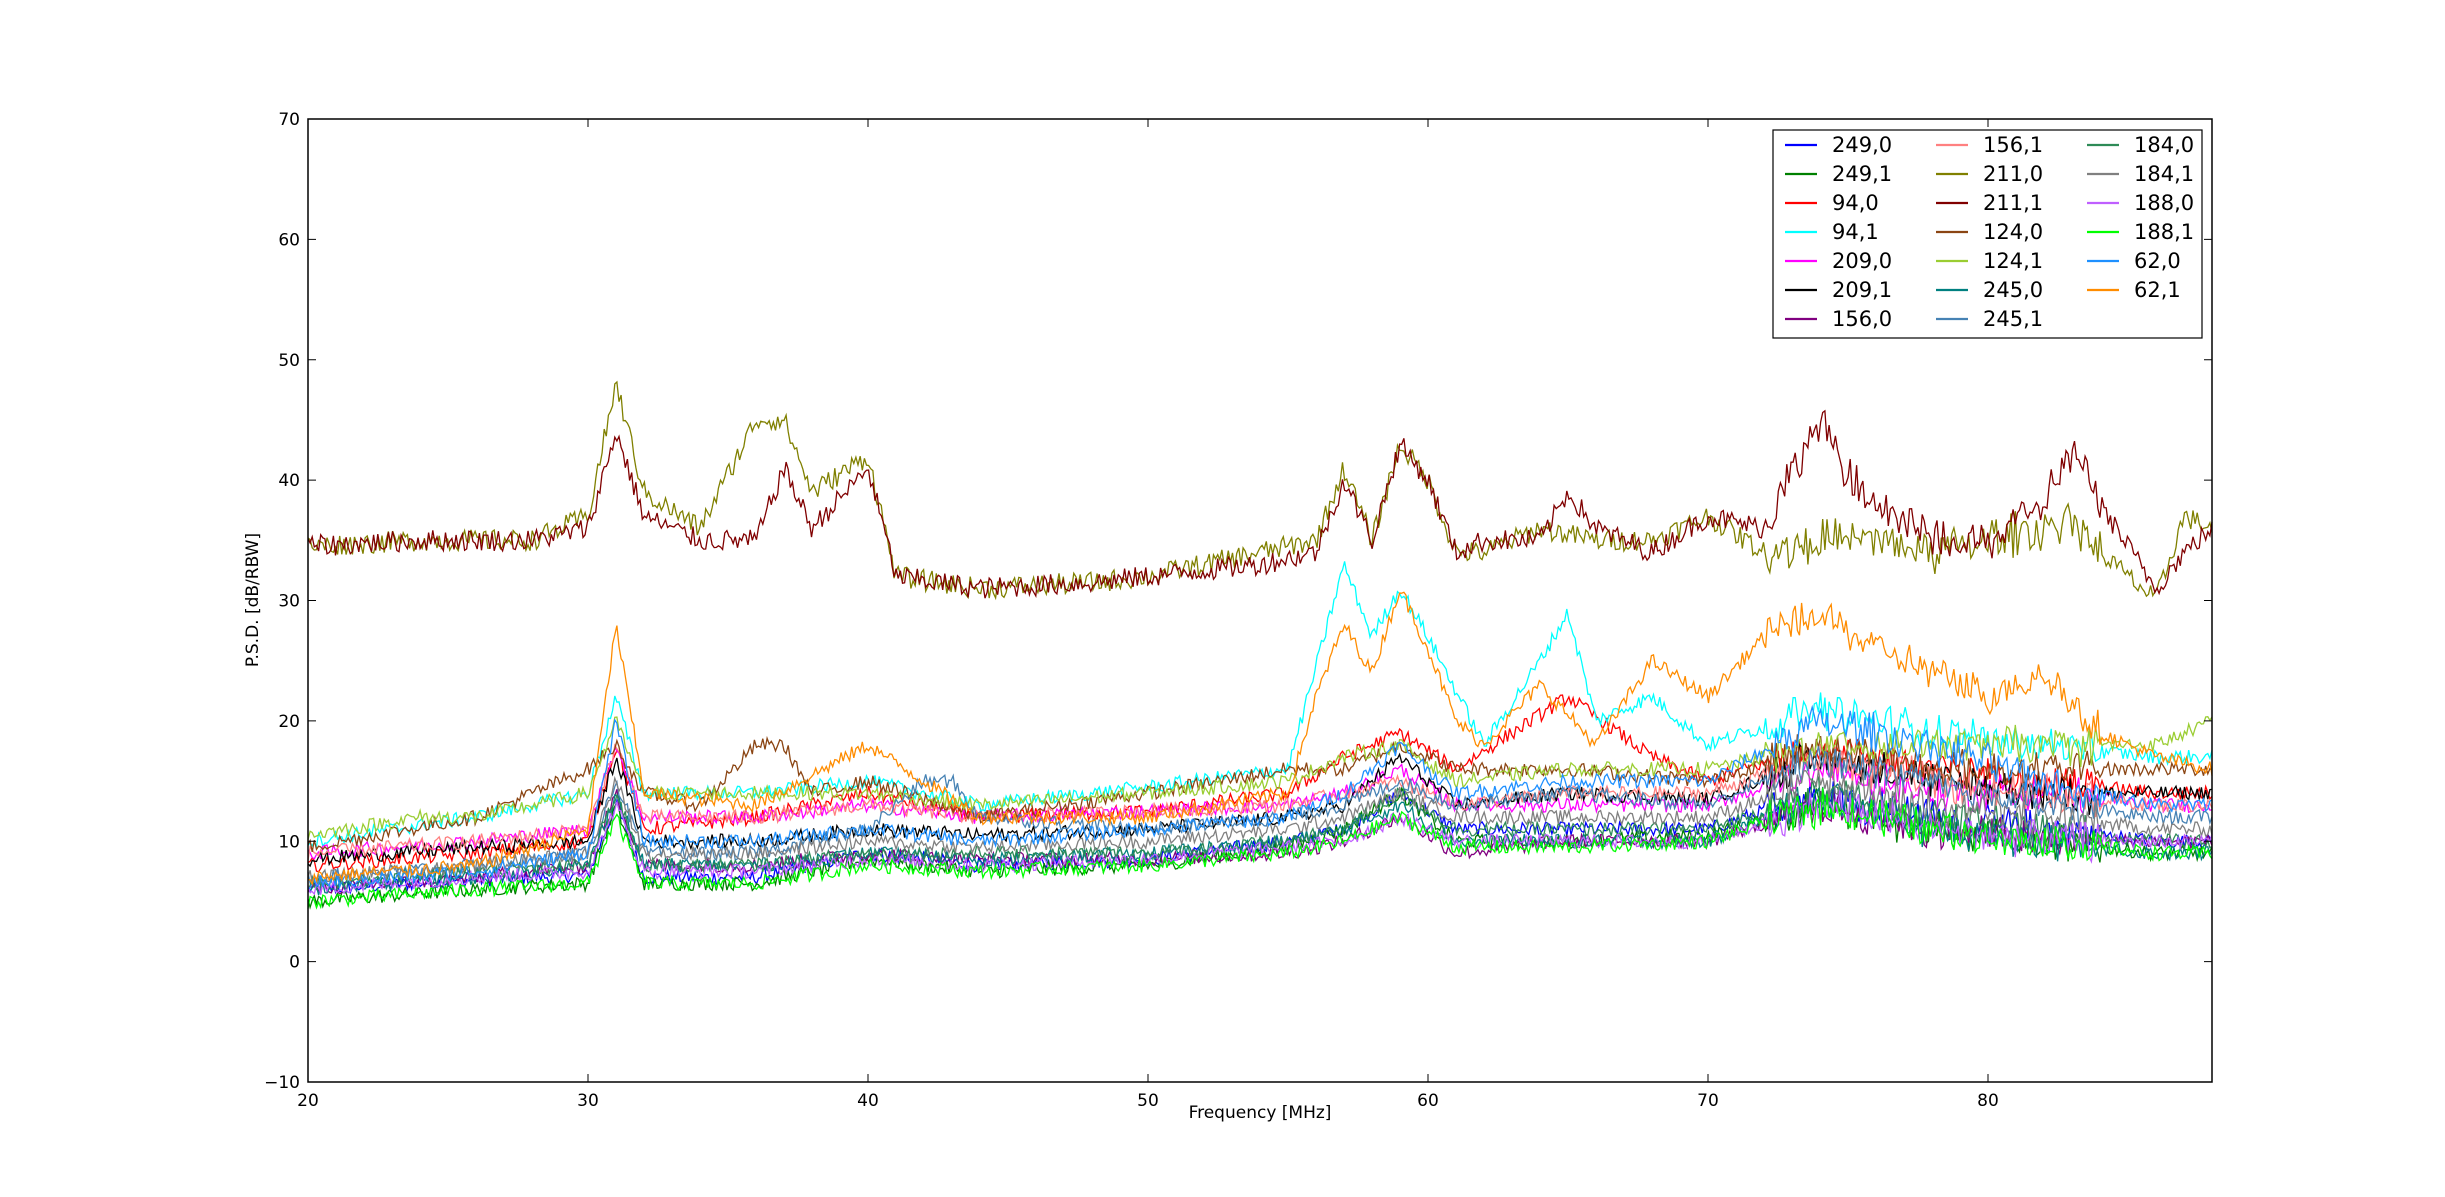 Image resolution: width=2445 pixels, height=1197 pixels. Describe the element at coordinates (868, 1101) in the screenshot. I see `x-tick-label: 40` at that location.